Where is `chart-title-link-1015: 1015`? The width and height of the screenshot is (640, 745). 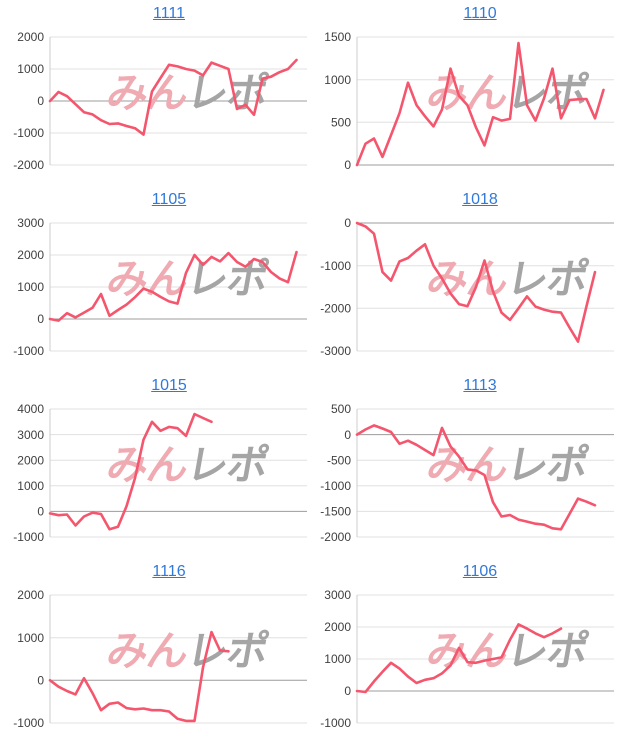
chart-title-link-1015: 1015 is located at coordinates (169, 385).